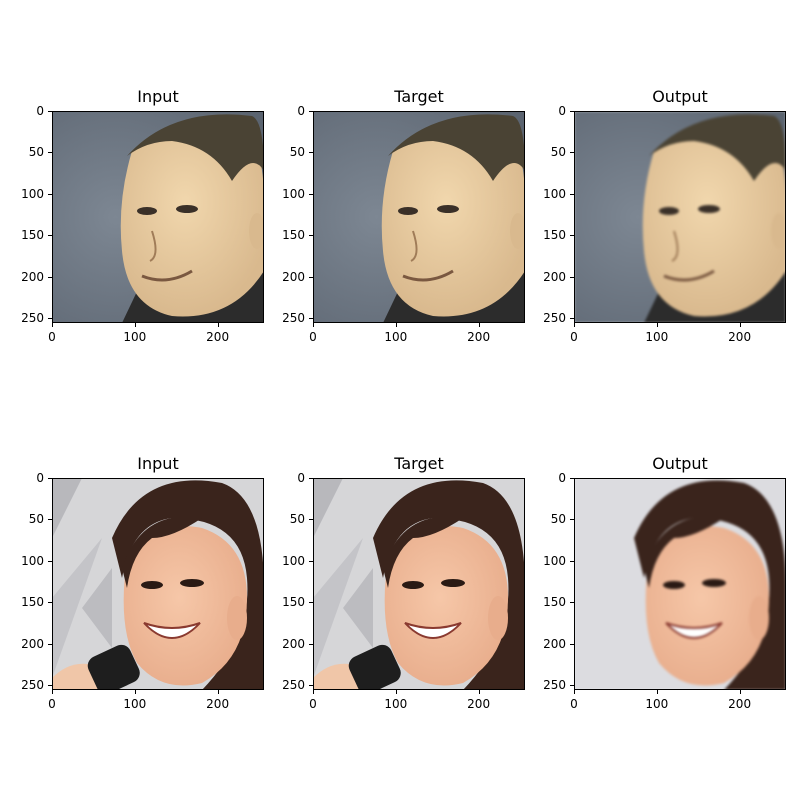 The width and height of the screenshot is (800, 800). What do you see at coordinates (158, 463) in the screenshot?
I see `panel-title: Input` at bounding box center [158, 463].